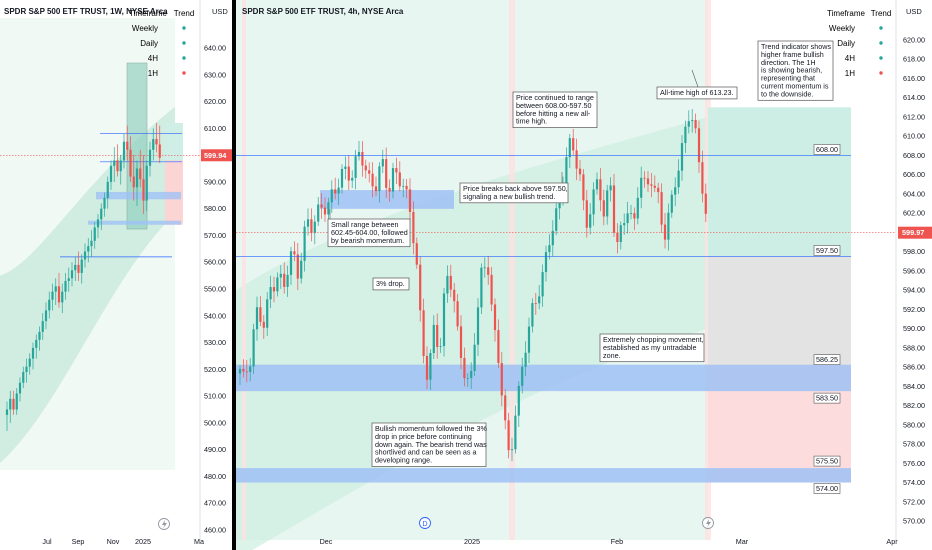  I want to click on h4-trend-dot, so click(881, 58).